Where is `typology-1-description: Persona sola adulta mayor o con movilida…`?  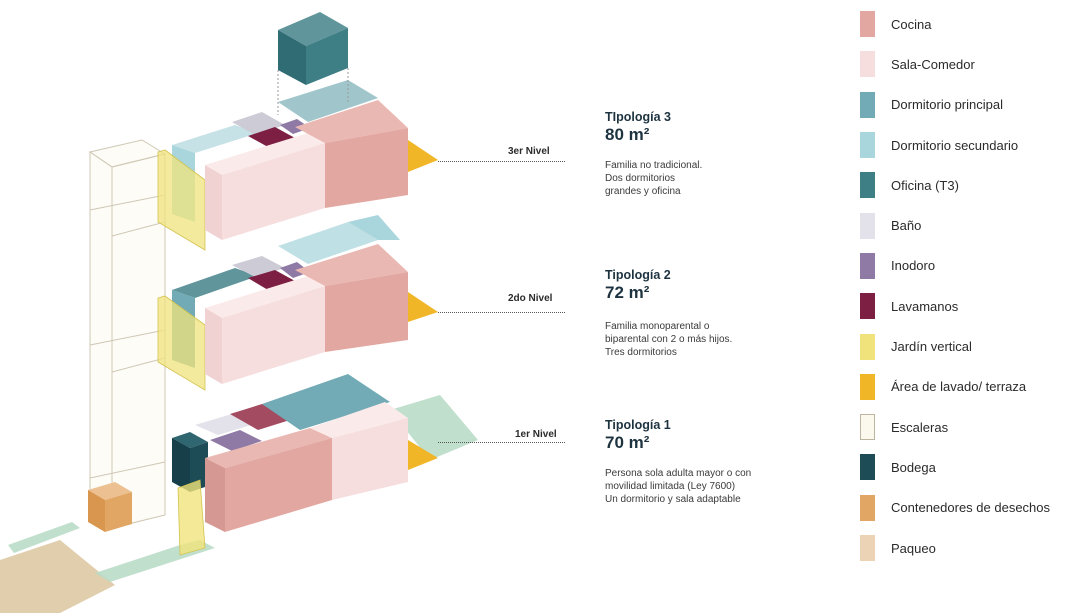
typology-1-description: Persona sola adulta mayor o con movilida… is located at coordinates (678, 486).